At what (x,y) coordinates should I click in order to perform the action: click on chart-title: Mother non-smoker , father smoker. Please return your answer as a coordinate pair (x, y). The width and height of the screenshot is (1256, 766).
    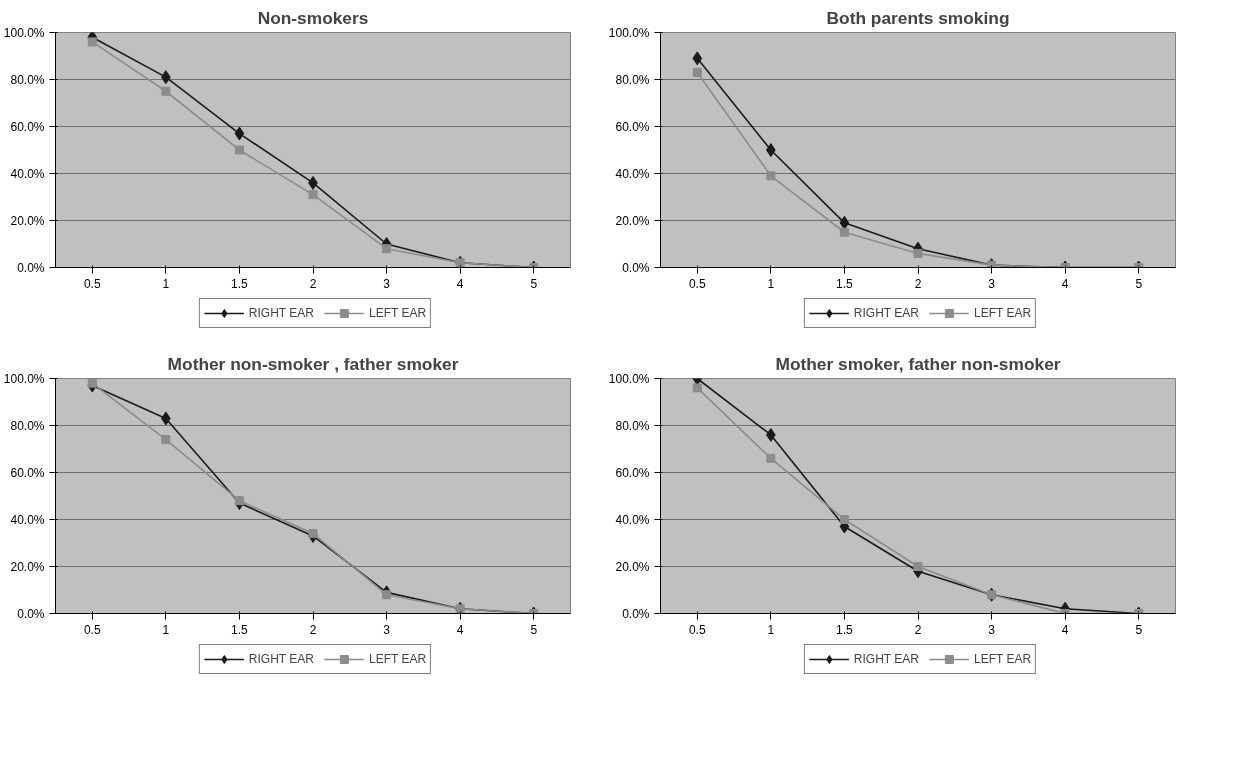
    Looking at the image, I should click on (313, 363).